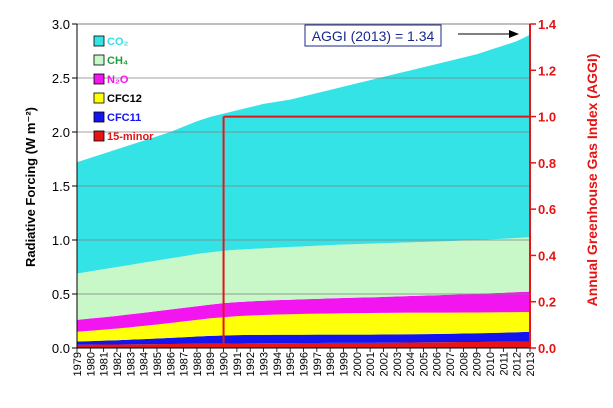 The height and width of the screenshot is (408, 613). I want to click on x-tick-label: 2007, so click(451, 364).